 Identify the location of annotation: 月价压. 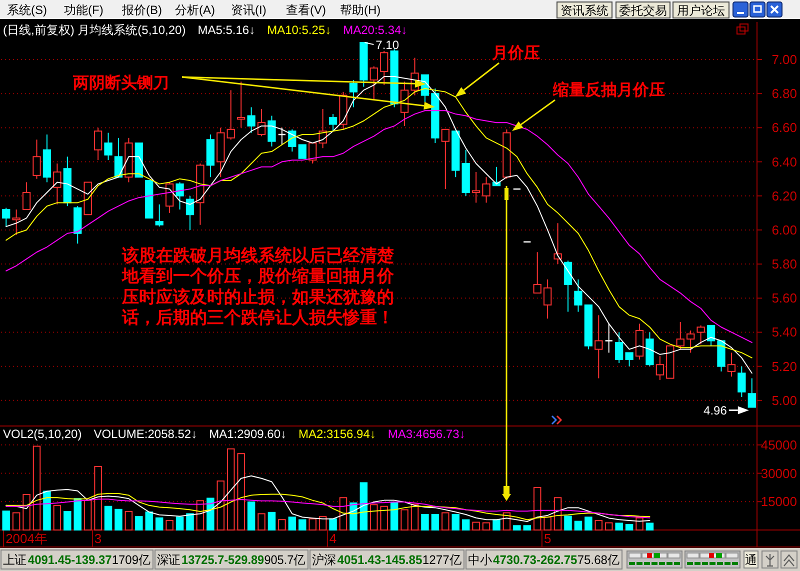
(516, 52).